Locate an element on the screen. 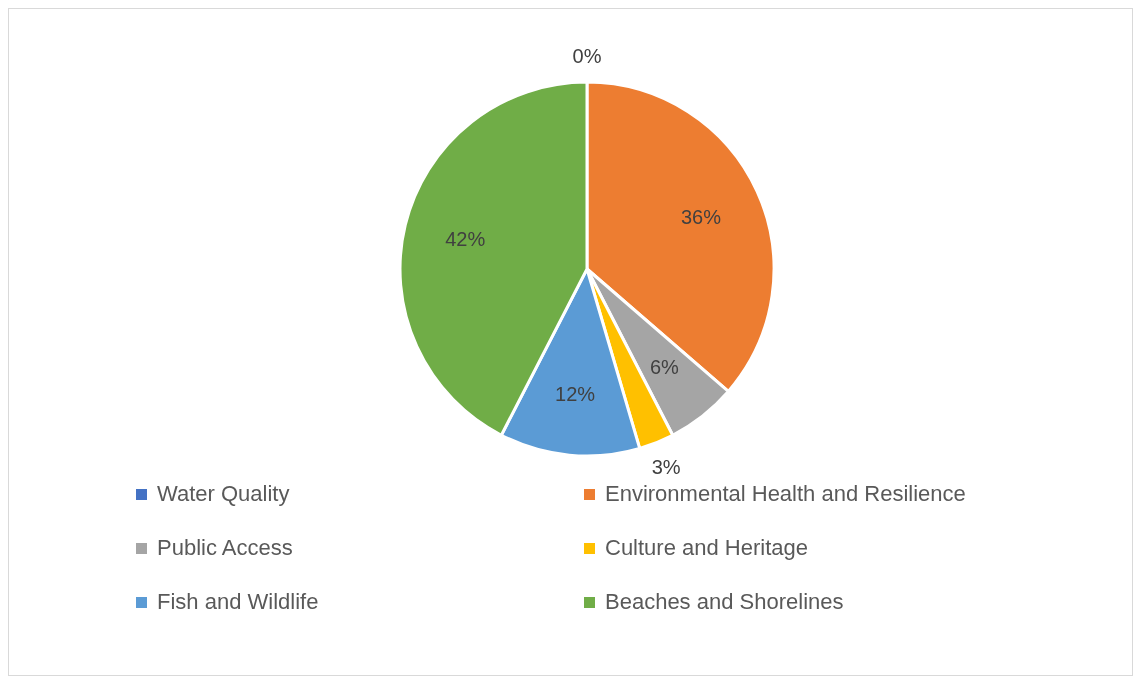  legend-label: Beaches and Shorelines is located at coordinates (724, 602).